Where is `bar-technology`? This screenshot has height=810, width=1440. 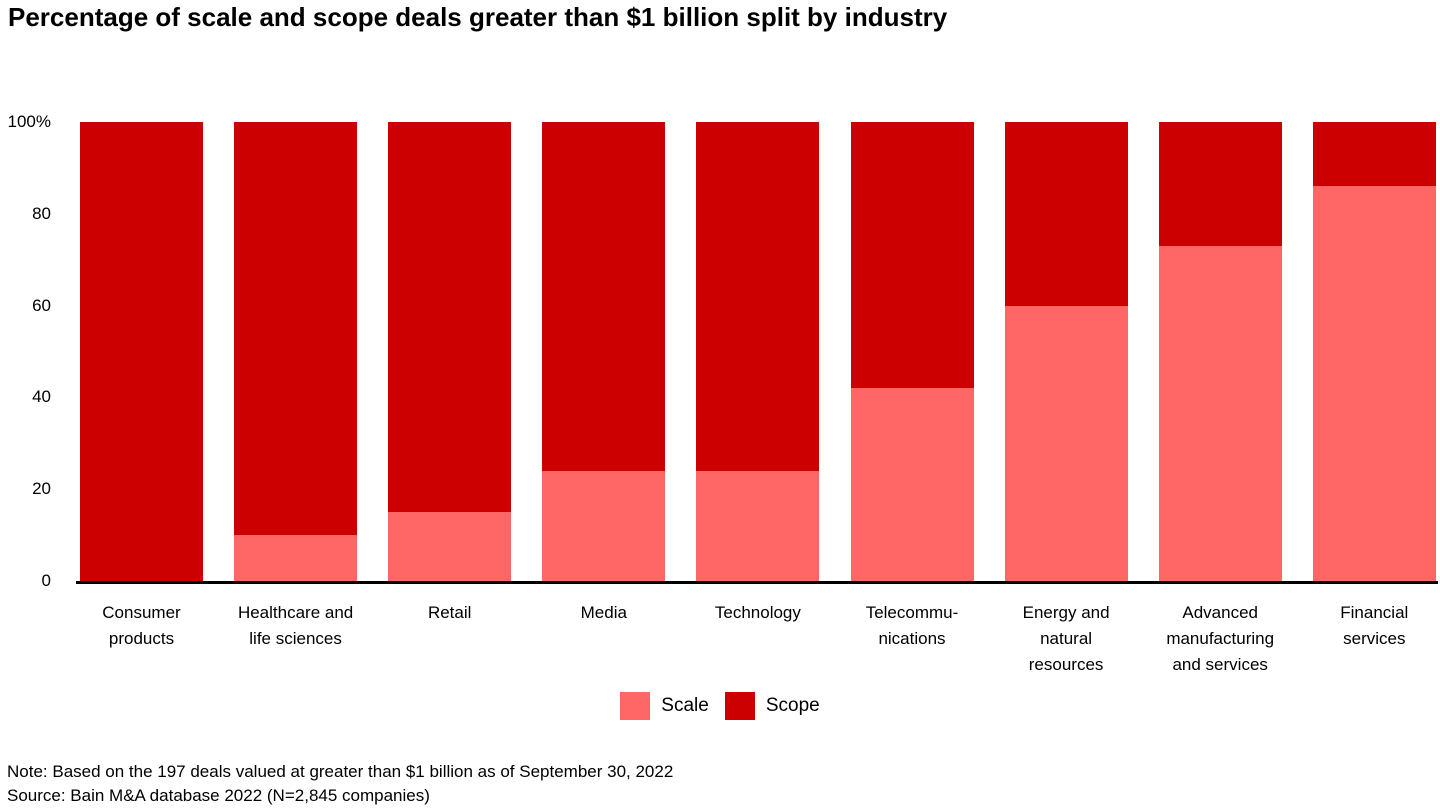 bar-technology is located at coordinates (758, 351).